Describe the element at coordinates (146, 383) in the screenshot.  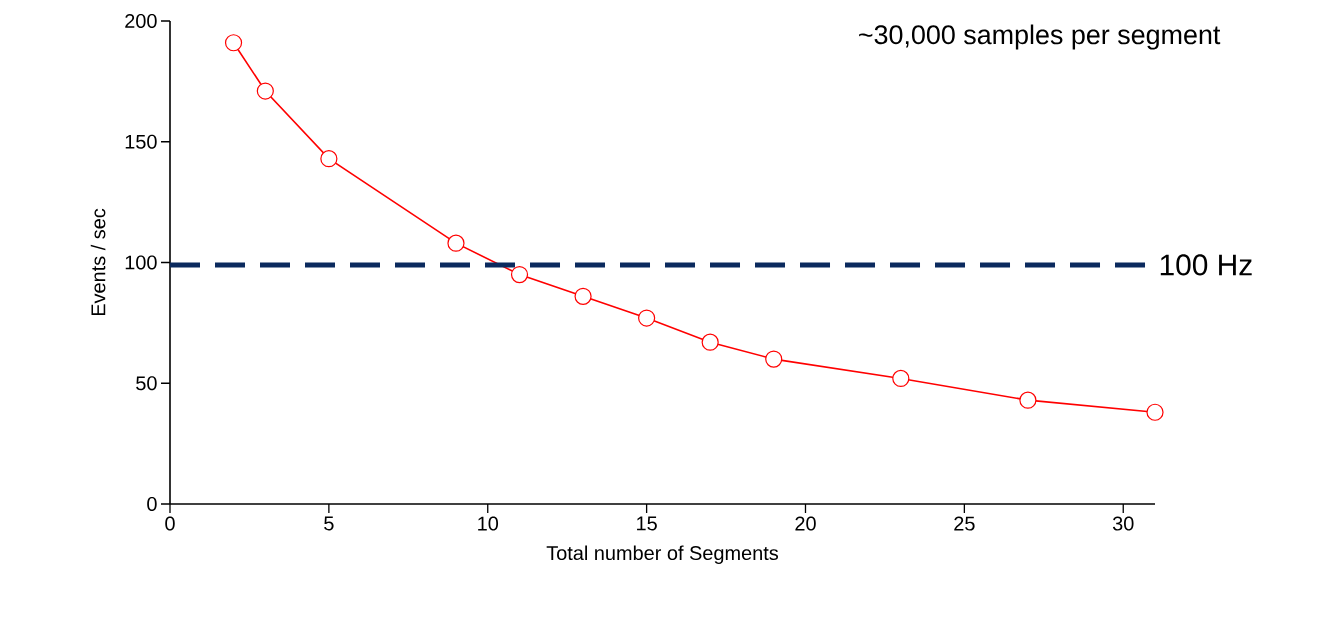
I see `y-tick-label: 50` at that location.